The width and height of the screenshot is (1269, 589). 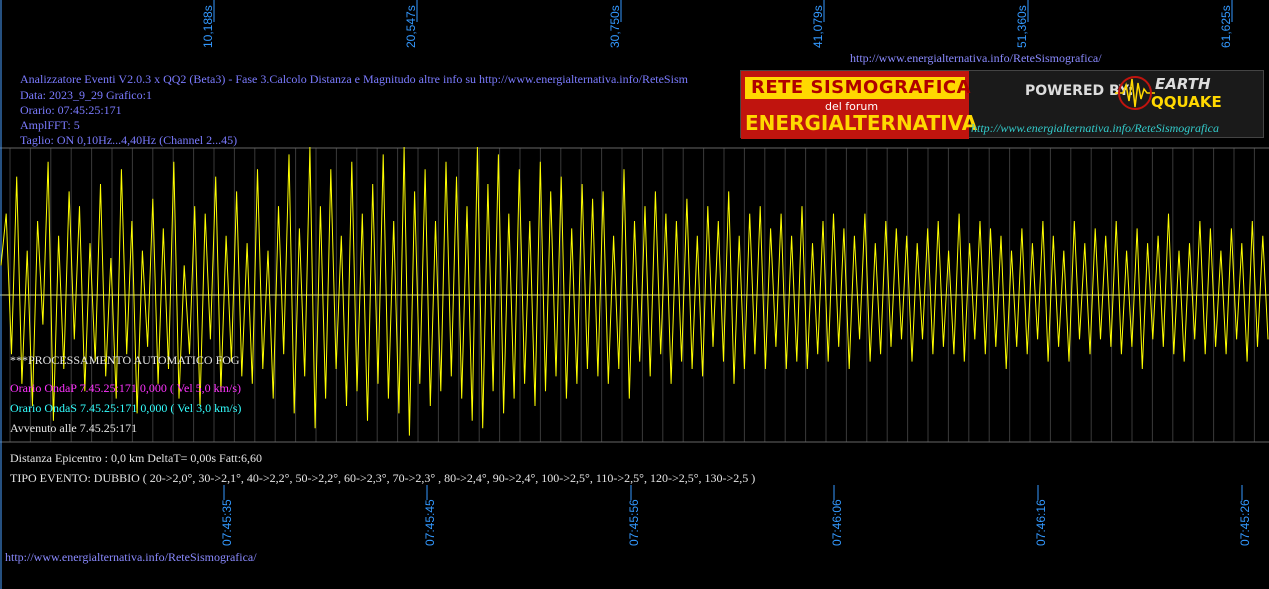 I want to click on processing-title: ***PROCESSAMENTO AUTOMATICO FOG, so click(x=125, y=360).